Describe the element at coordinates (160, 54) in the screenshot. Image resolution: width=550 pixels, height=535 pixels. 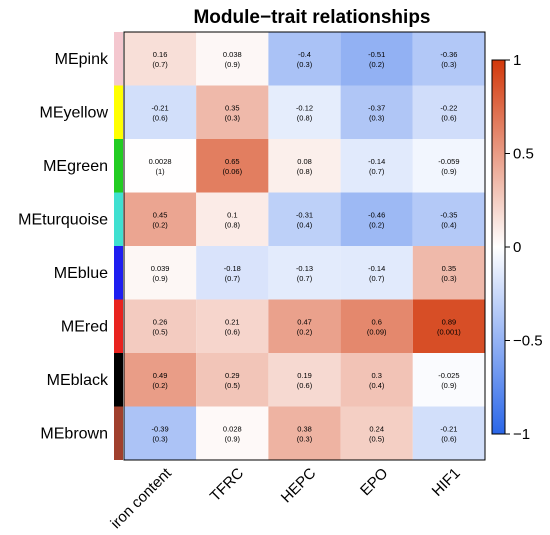
I see `cell-correlation-label: 0.16` at that location.